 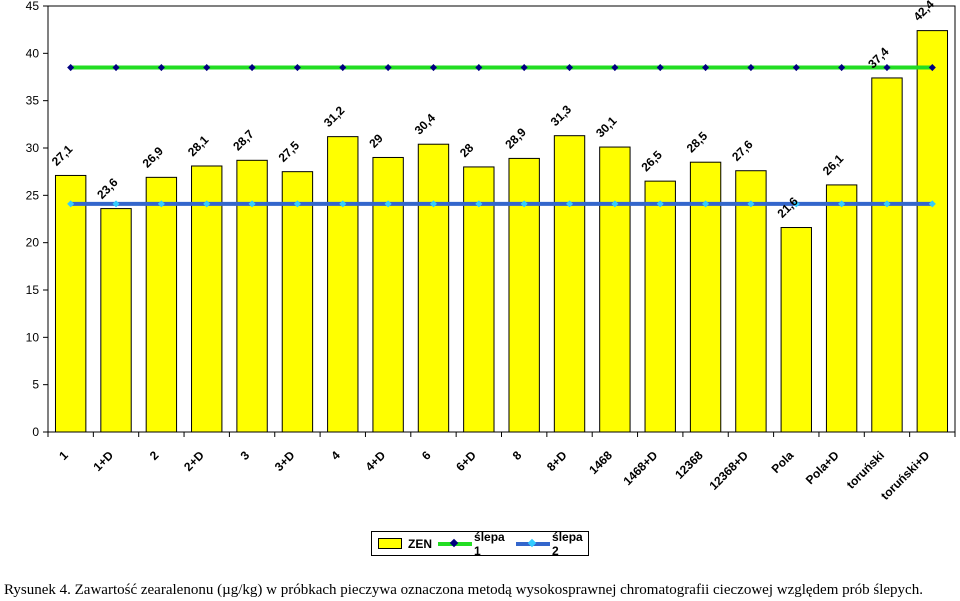 I want to click on x-tick-label: 3+D, so click(x=285, y=461).